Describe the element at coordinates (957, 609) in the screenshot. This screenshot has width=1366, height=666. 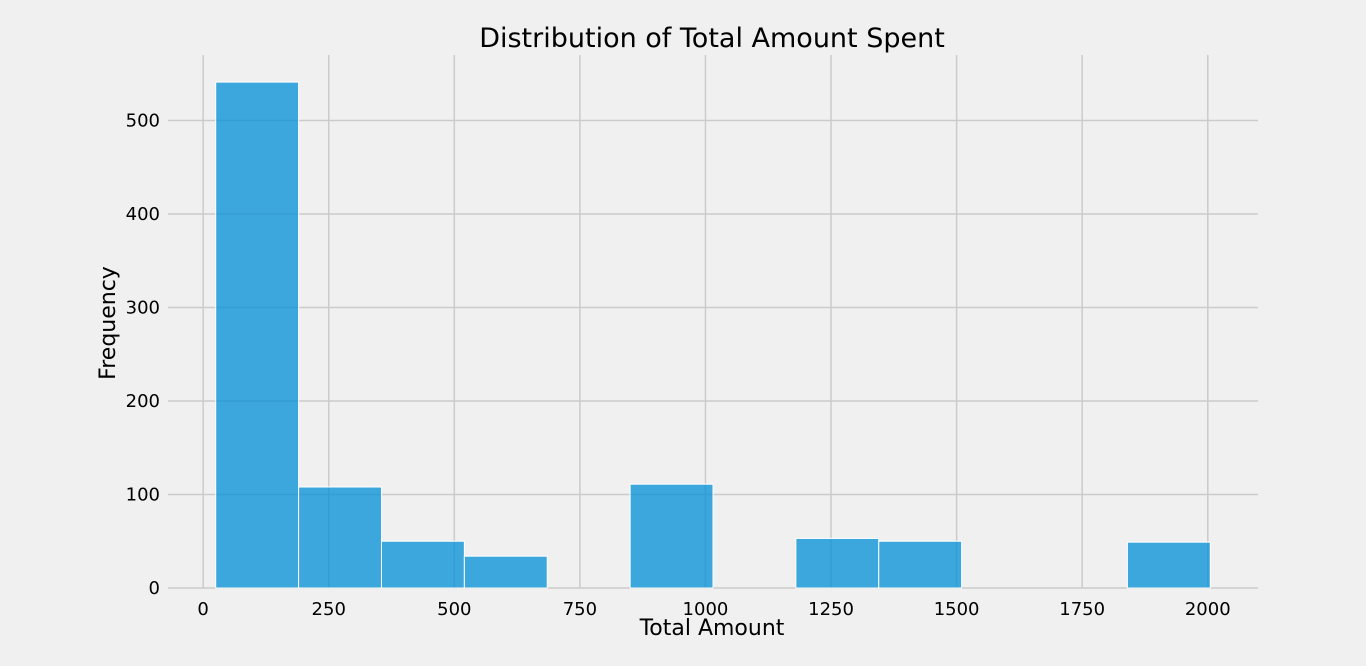
I see `x-tick-label: 1500` at that location.